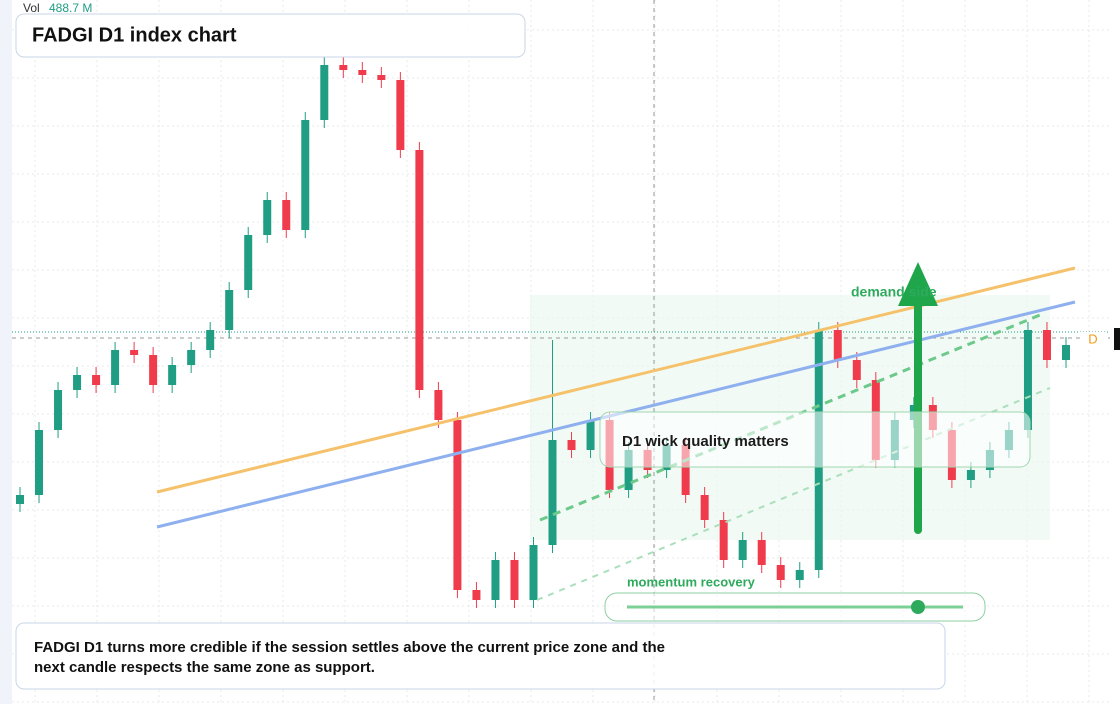 The image size is (1120, 704). I want to click on callout-box, so click(815, 439).